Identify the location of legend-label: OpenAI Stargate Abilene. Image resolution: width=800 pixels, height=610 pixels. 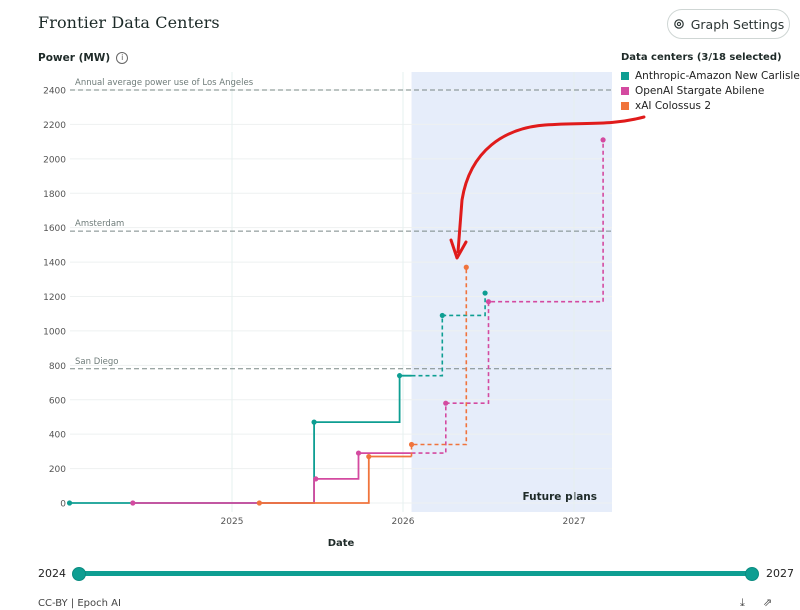
(700, 90).